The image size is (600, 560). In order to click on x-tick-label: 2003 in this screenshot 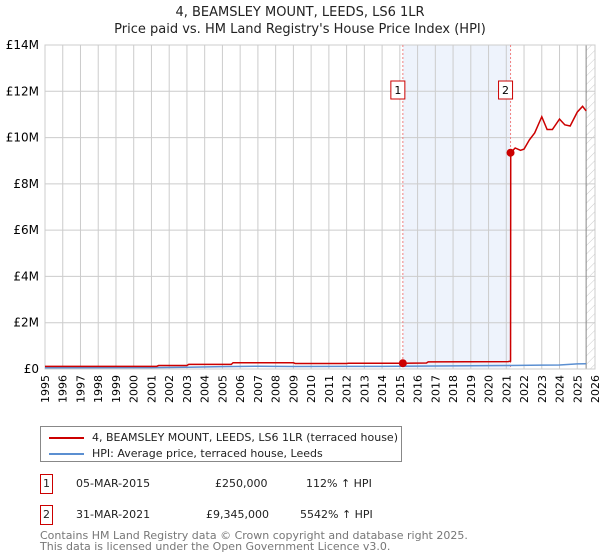, I will do `click(187, 389)`.